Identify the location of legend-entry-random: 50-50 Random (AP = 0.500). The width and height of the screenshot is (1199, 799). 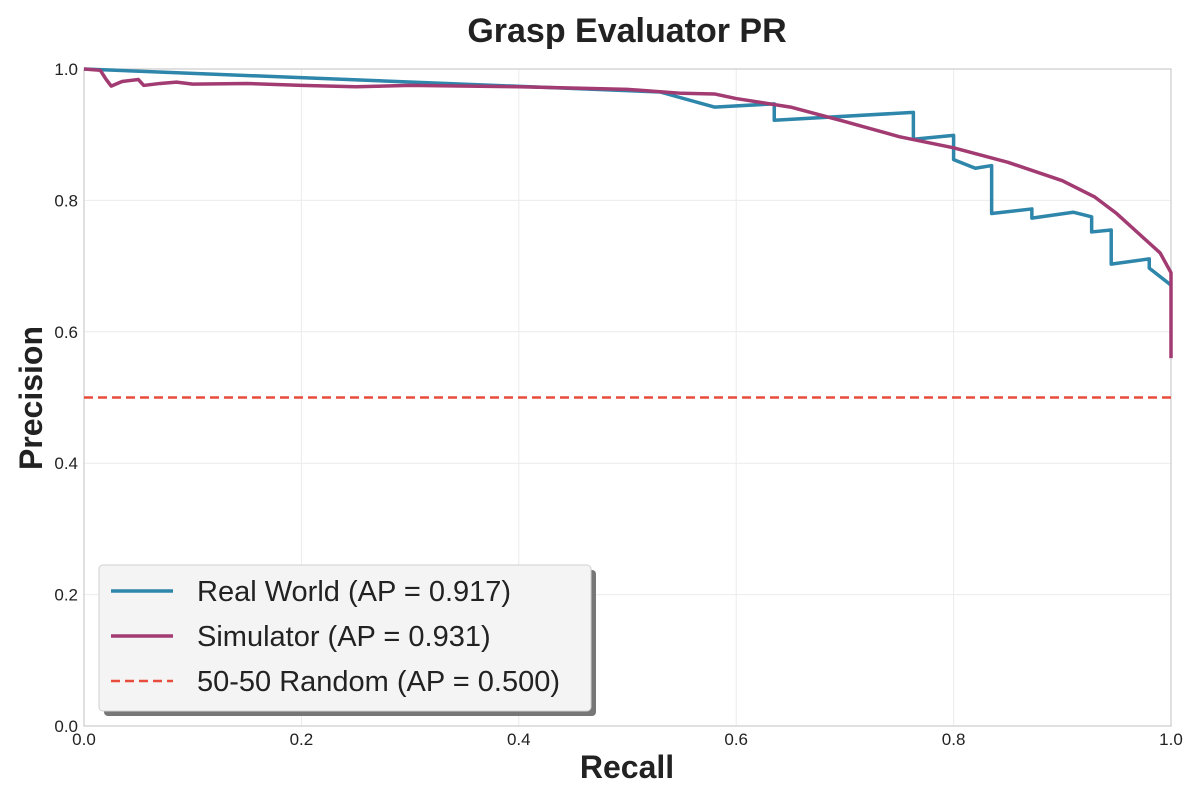
(335, 682).